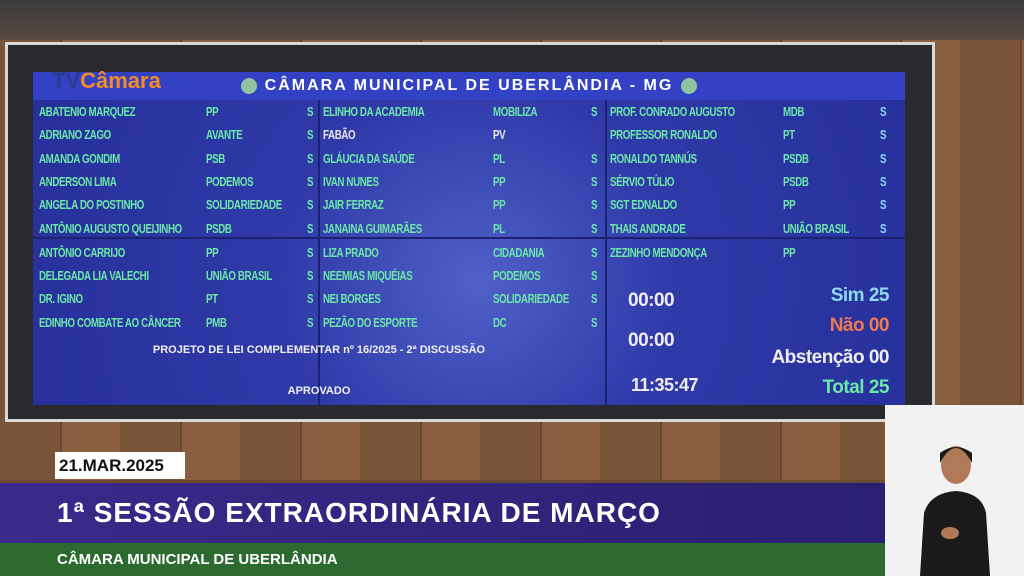  I want to click on councillor-party: CIDADANIA, so click(519, 252).